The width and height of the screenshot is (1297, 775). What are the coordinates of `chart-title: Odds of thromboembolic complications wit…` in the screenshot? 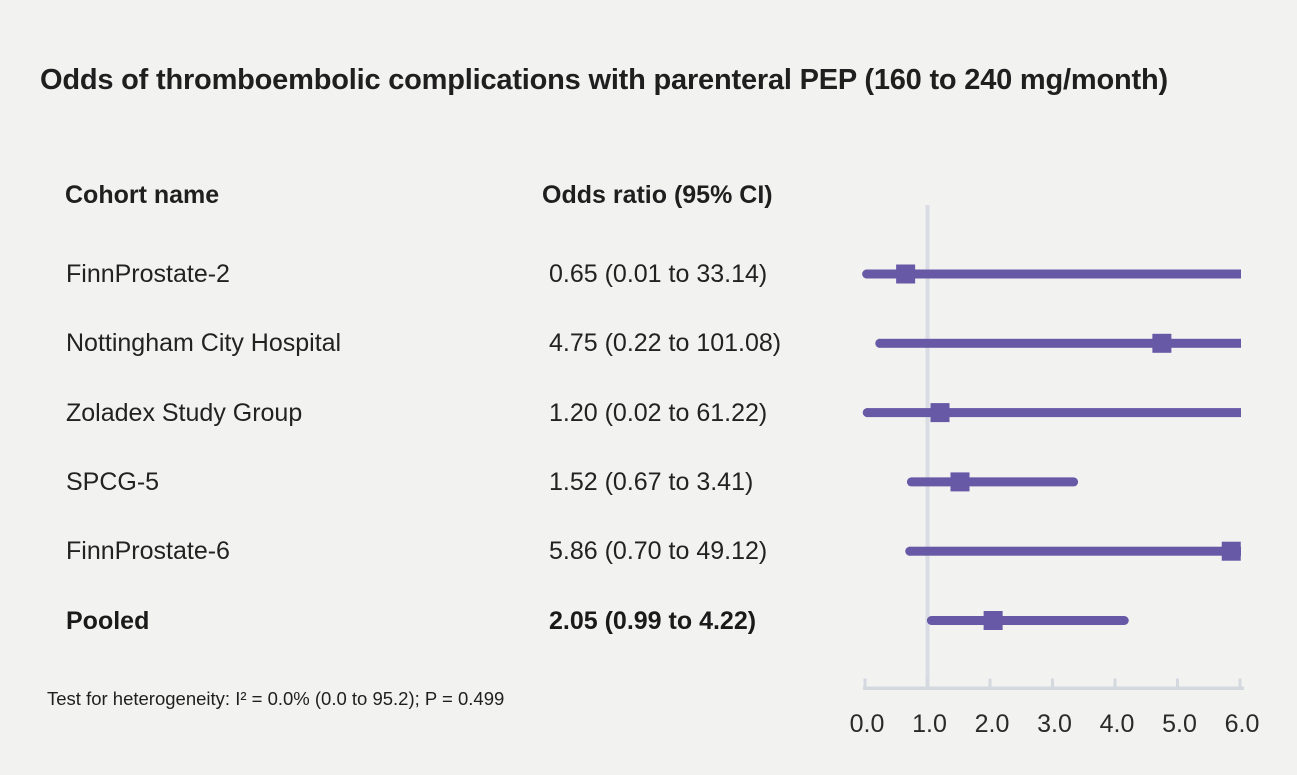 It's located at (604, 80).